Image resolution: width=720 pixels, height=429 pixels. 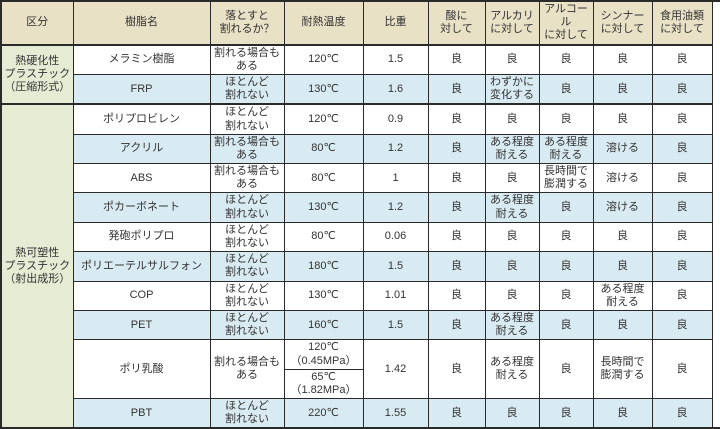 I want to click on header-thinner: シンナー に対して, so click(x=622, y=23).